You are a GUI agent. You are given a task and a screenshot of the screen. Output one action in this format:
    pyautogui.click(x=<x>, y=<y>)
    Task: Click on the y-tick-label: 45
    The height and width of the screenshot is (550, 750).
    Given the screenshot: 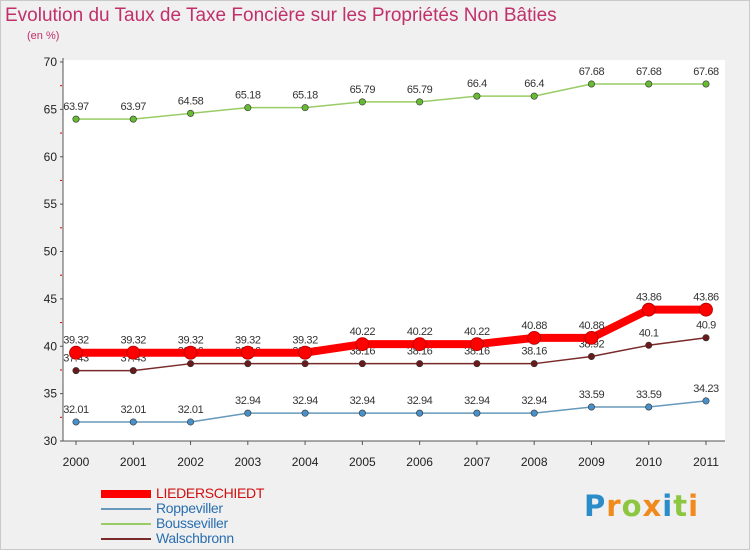 What is the action you would take?
    pyautogui.click(x=51, y=299)
    